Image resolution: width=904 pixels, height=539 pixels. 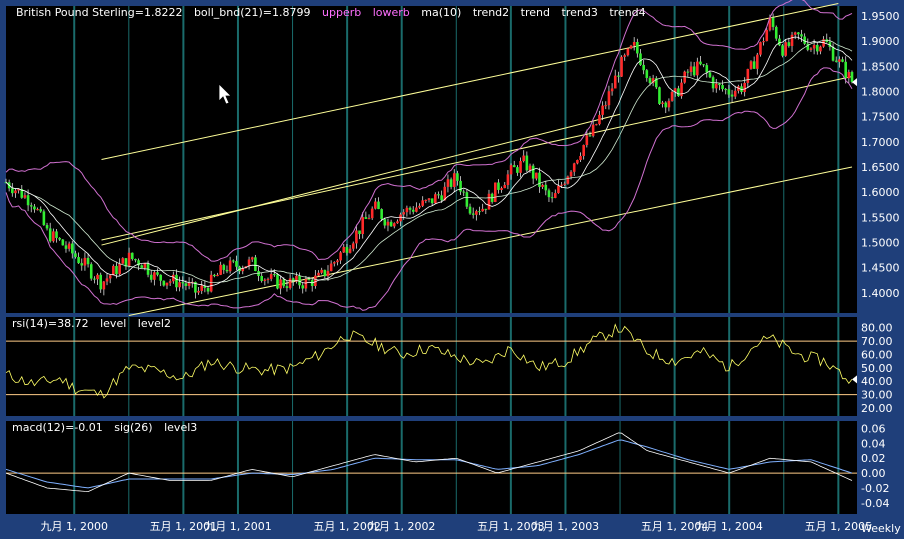 What do you see at coordinates (674, 526) in the screenshot?
I see `x-tick-label: 五月 1, 2004` at bounding box center [674, 526].